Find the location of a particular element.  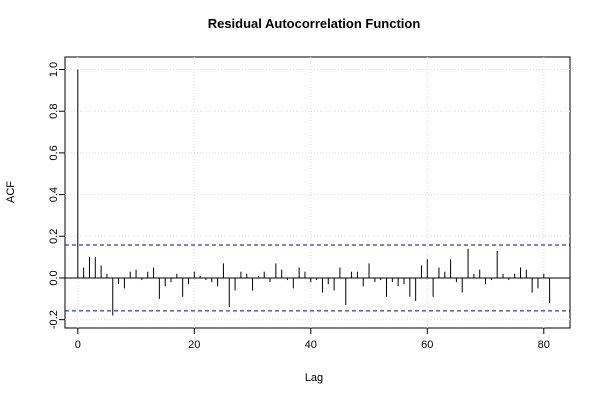

y-tick-label: -0.2 is located at coordinates (54, 319).